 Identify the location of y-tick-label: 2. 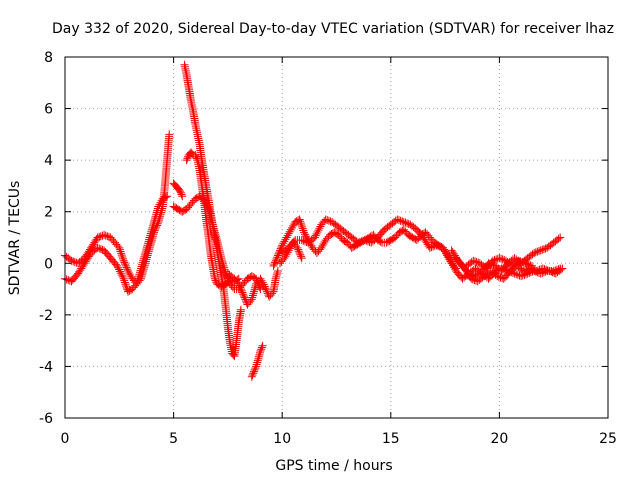
(48, 213).